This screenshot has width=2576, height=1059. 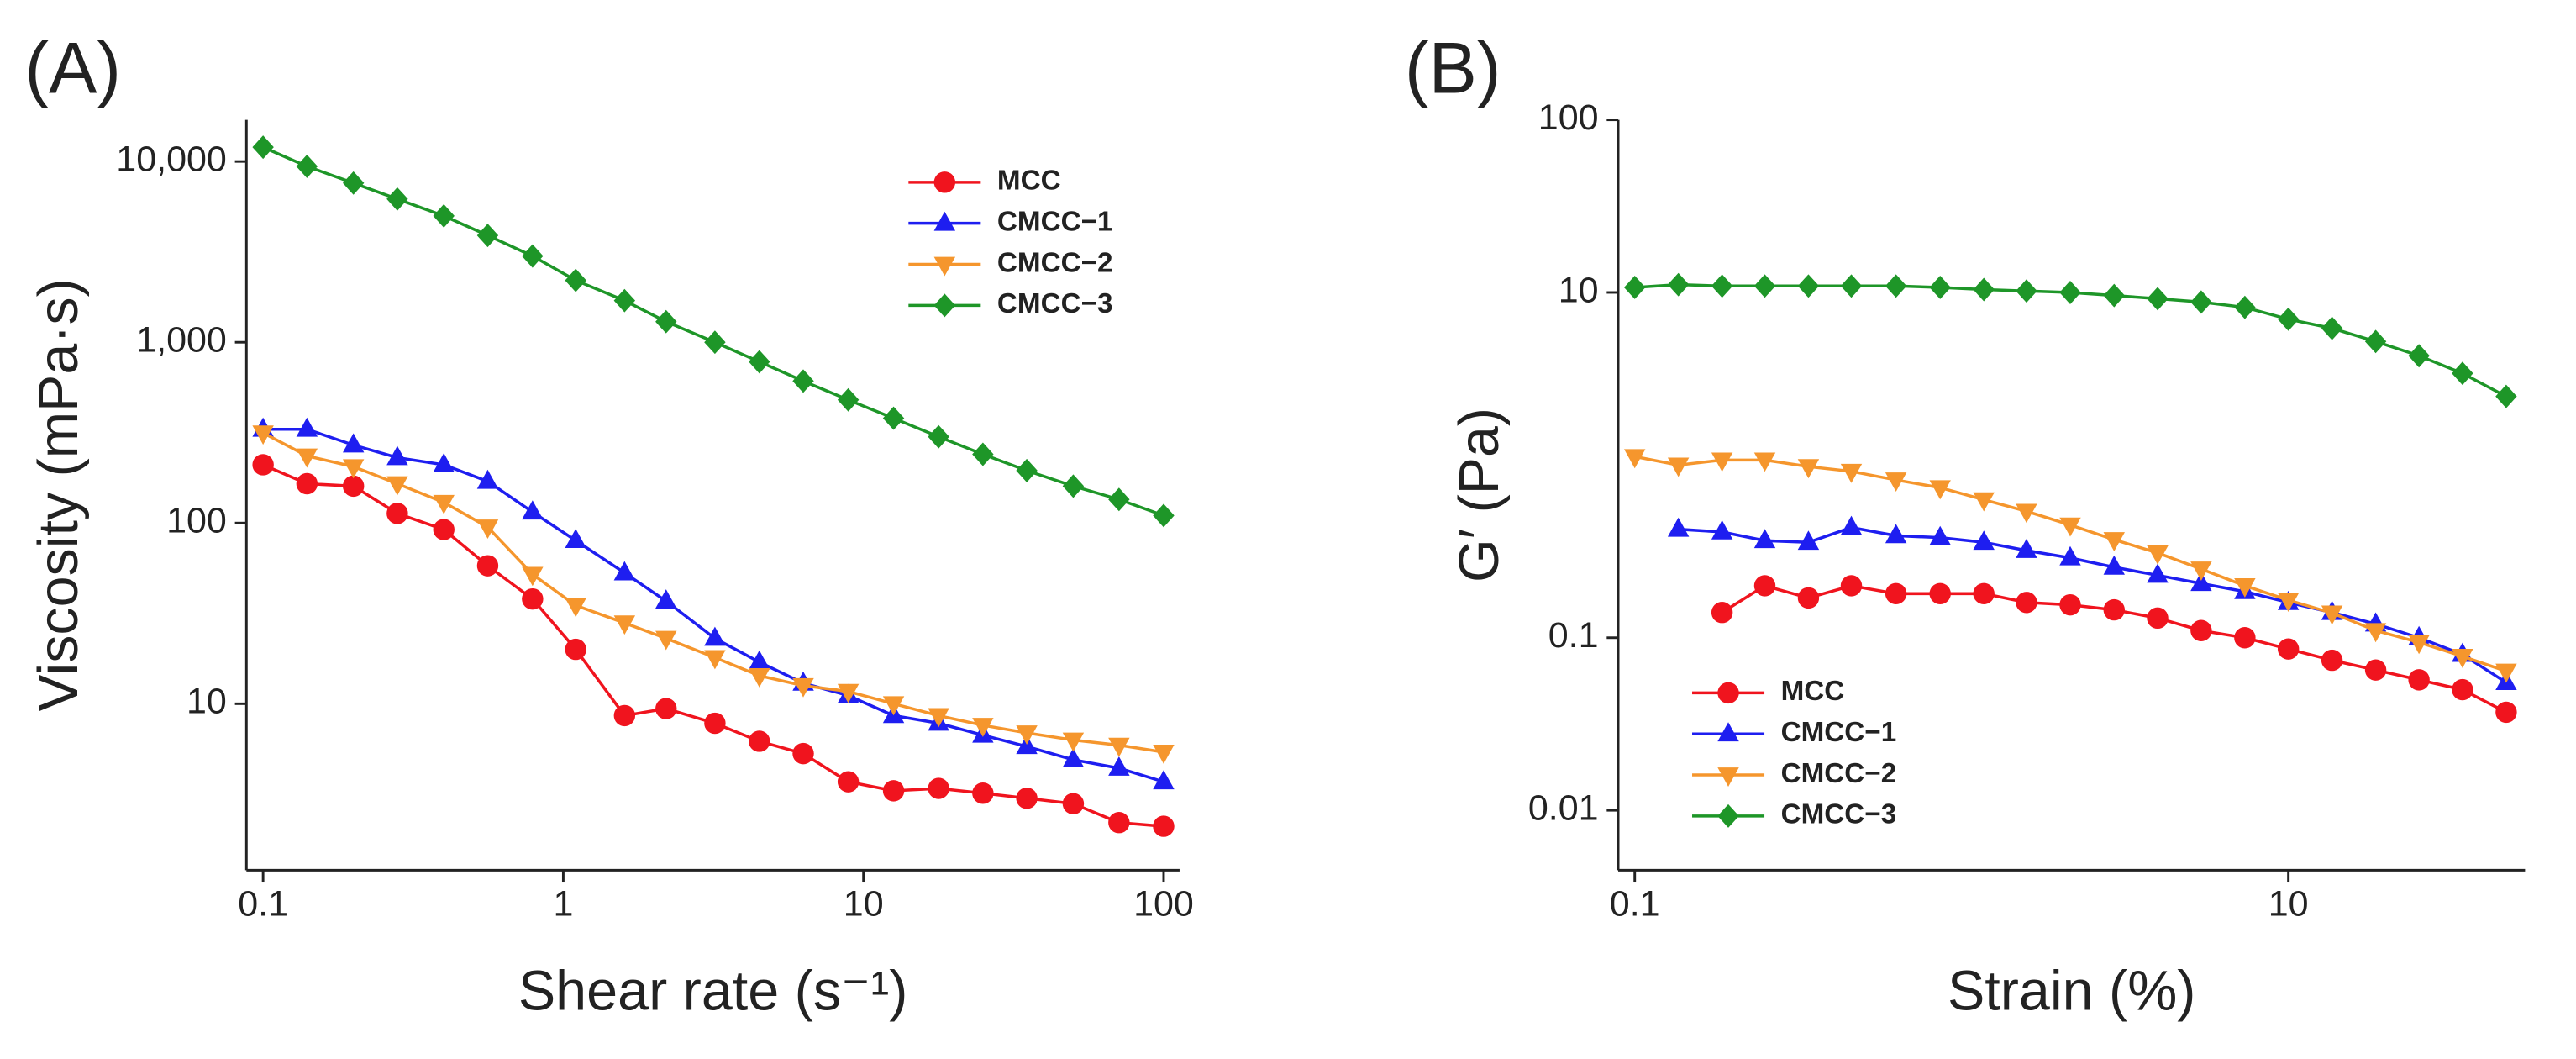 What do you see at coordinates (1479, 495) in the screenshot?
I see `y-axis-label: G′ (Pa)` at bounding box center [1479, 495].